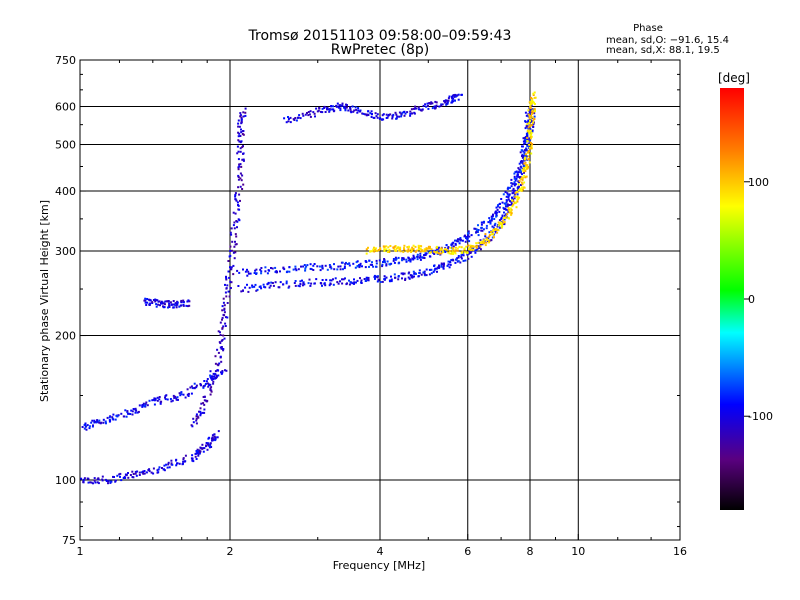  Describe the element at coordinates (380, 551) in the screenshot. I see `x-tick-label: 4` at that location.